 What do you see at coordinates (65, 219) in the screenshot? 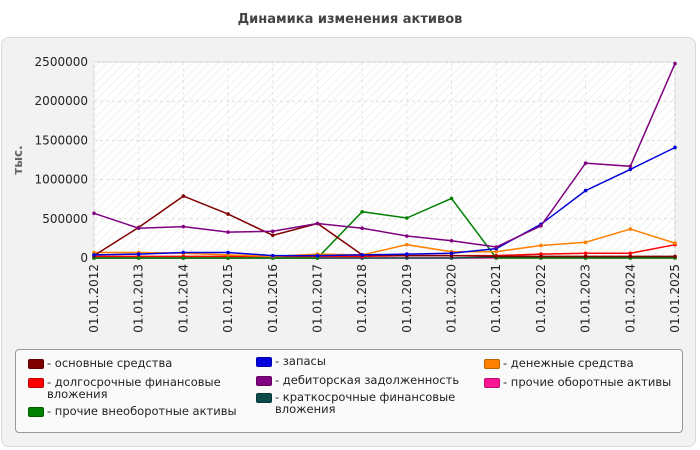
I see `y-tick-label: 500000` at bounding box center [65, 219].